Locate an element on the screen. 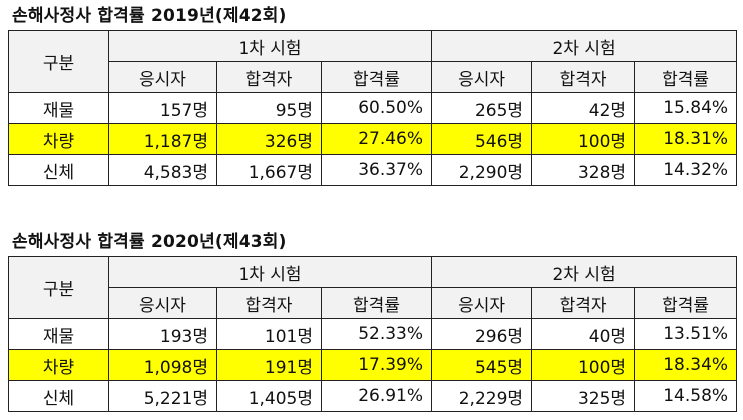  table-cell: 265명 is located at coordinates (482, 108).